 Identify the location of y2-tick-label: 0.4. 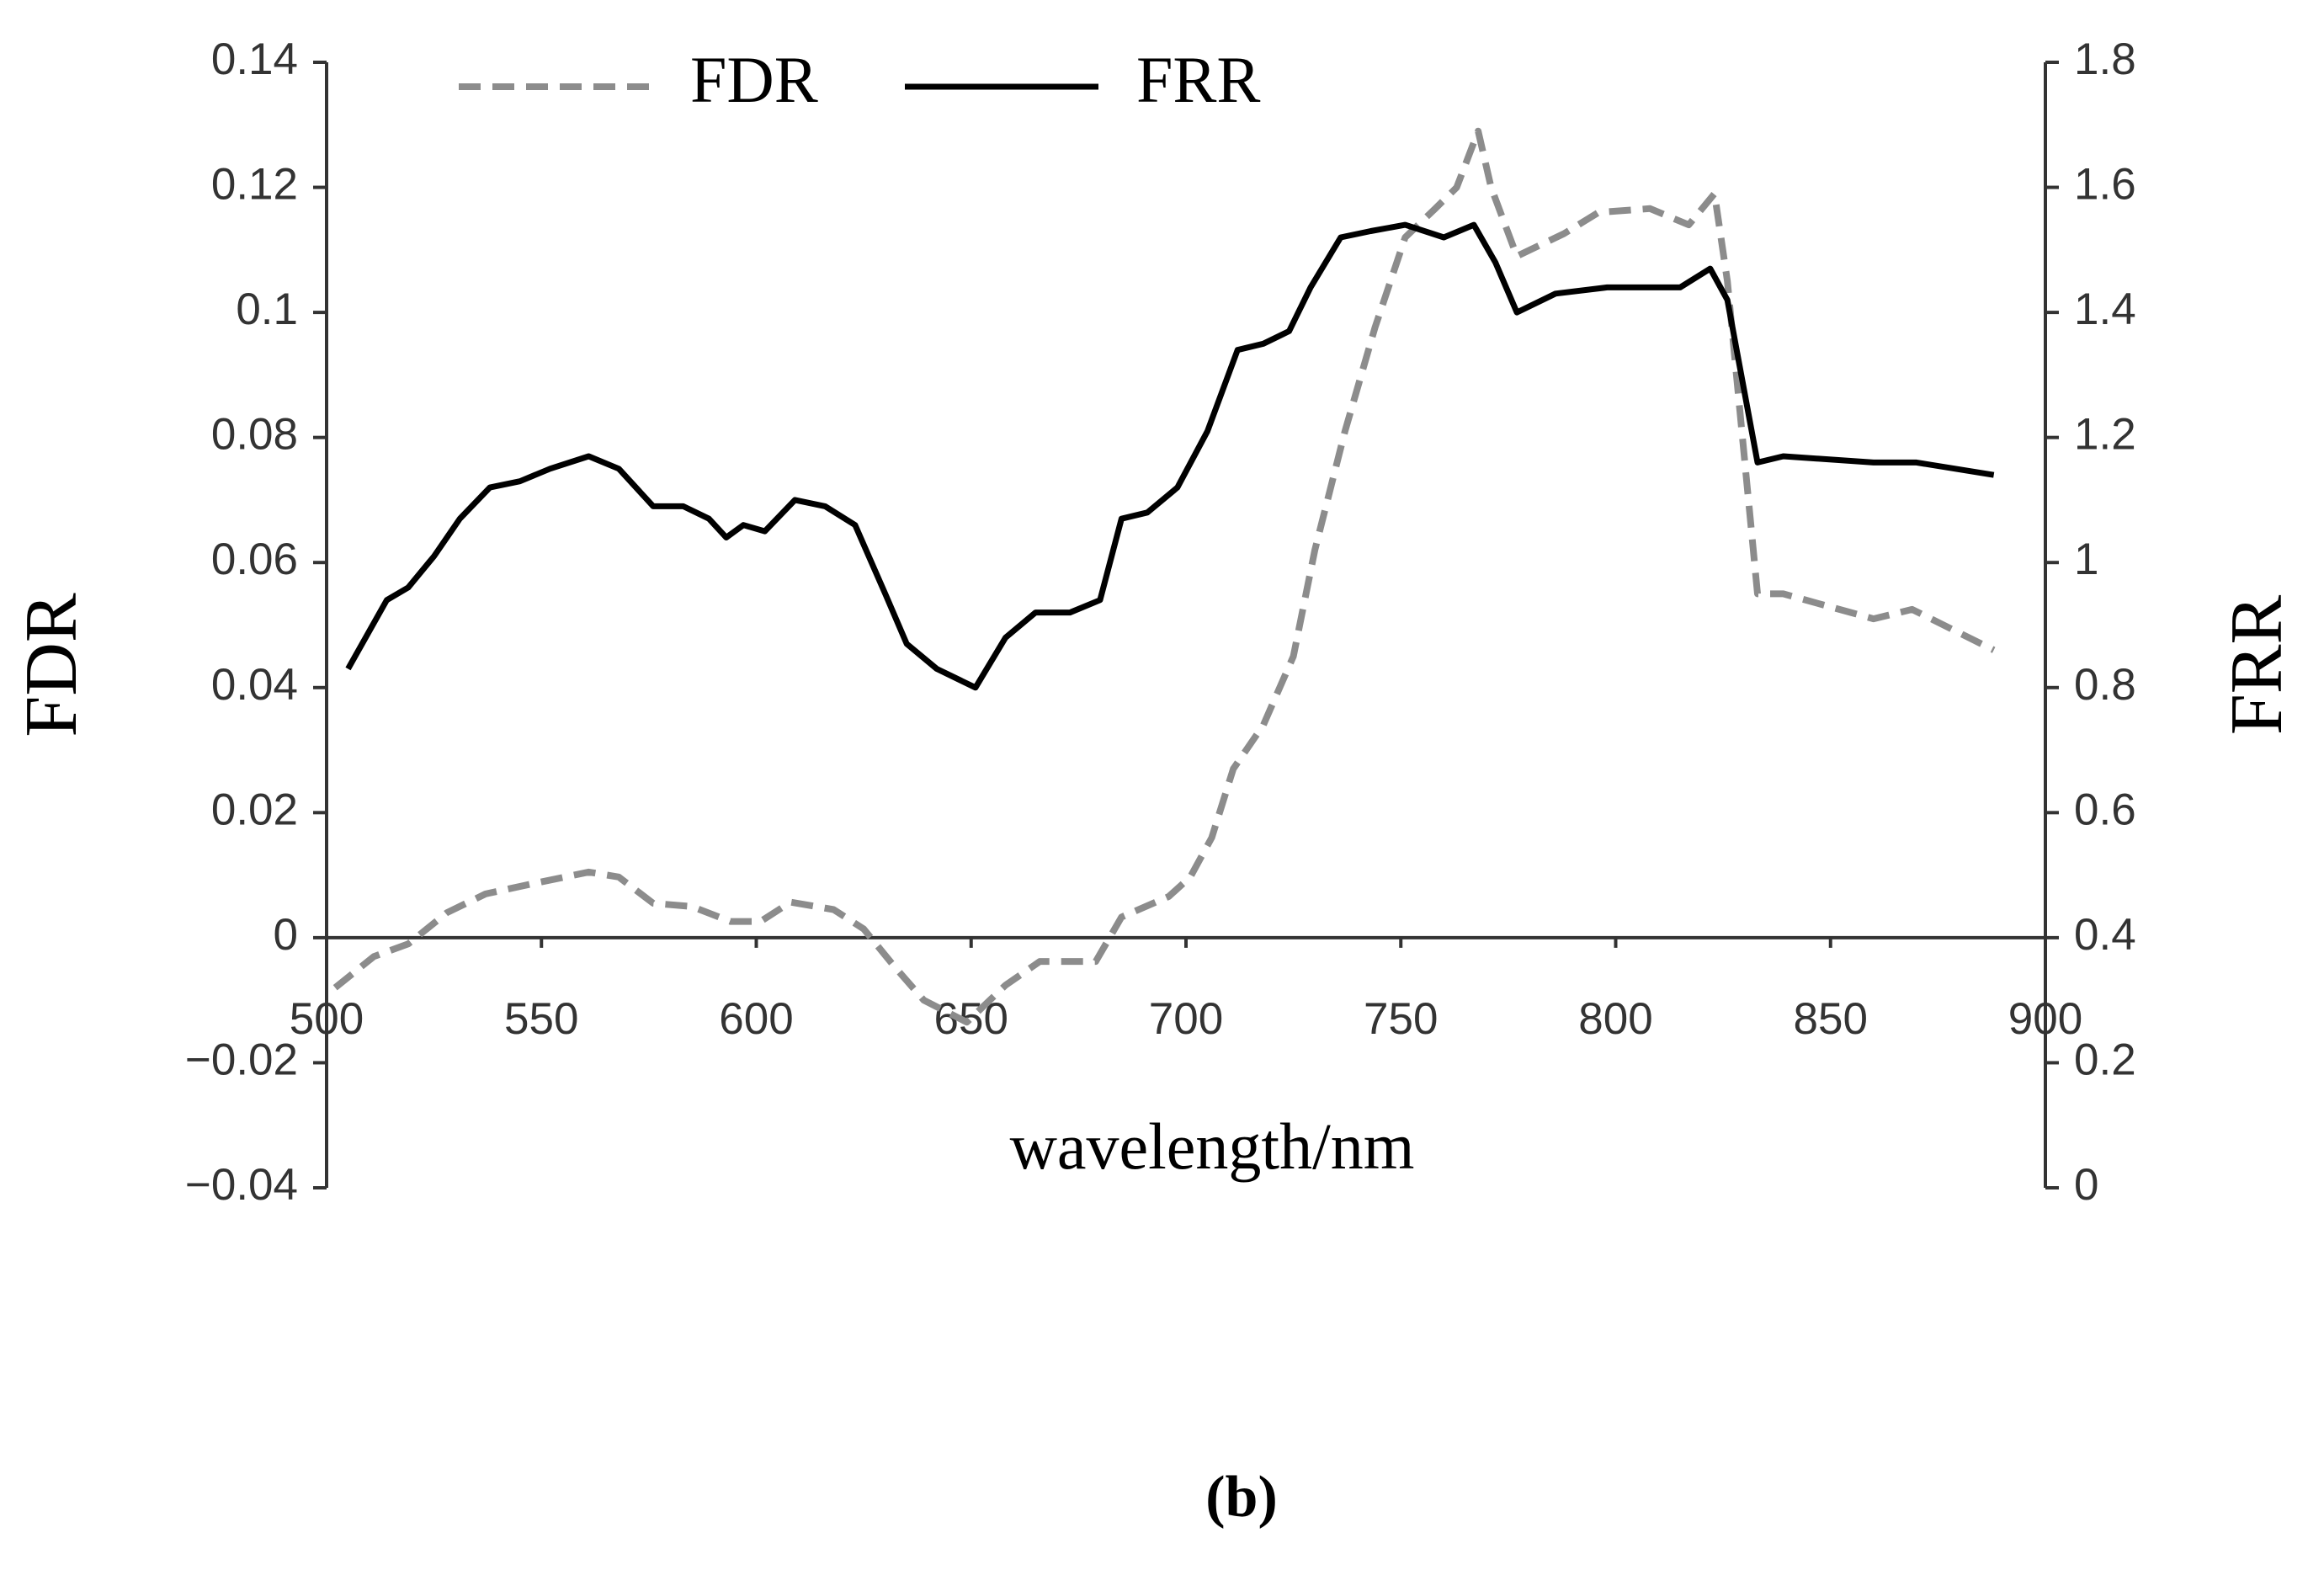
(2105, 935).